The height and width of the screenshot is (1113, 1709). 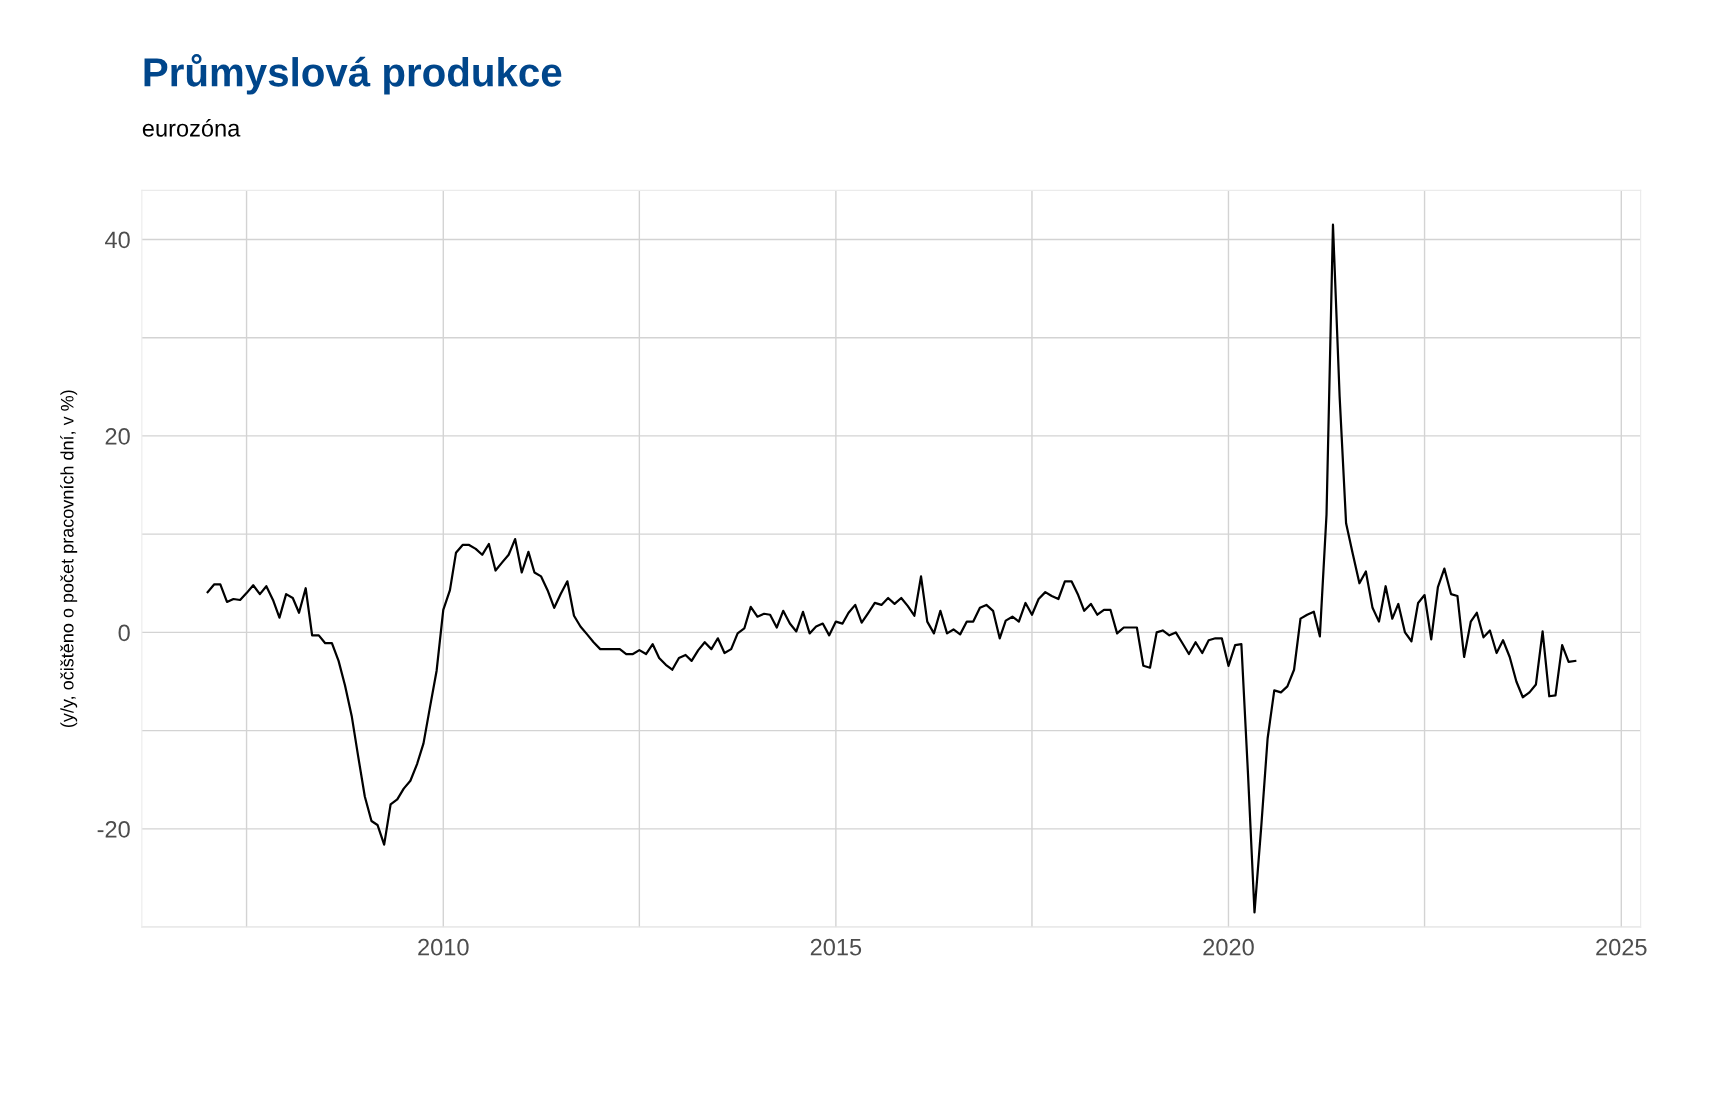 I want to click on y-tick-label: 40, so click(x=117, y=240).